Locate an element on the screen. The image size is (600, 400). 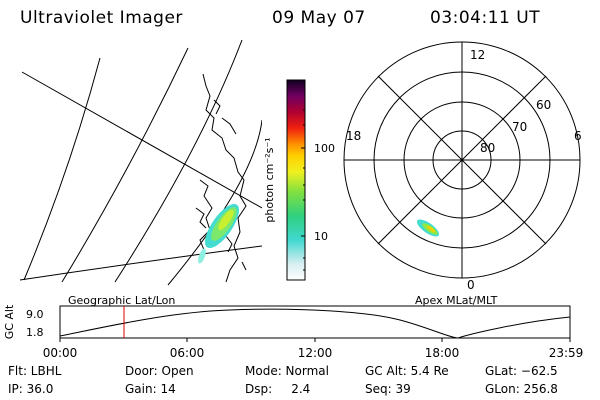
info-gain: Gain: 14 is located at coordinates (150, 389).